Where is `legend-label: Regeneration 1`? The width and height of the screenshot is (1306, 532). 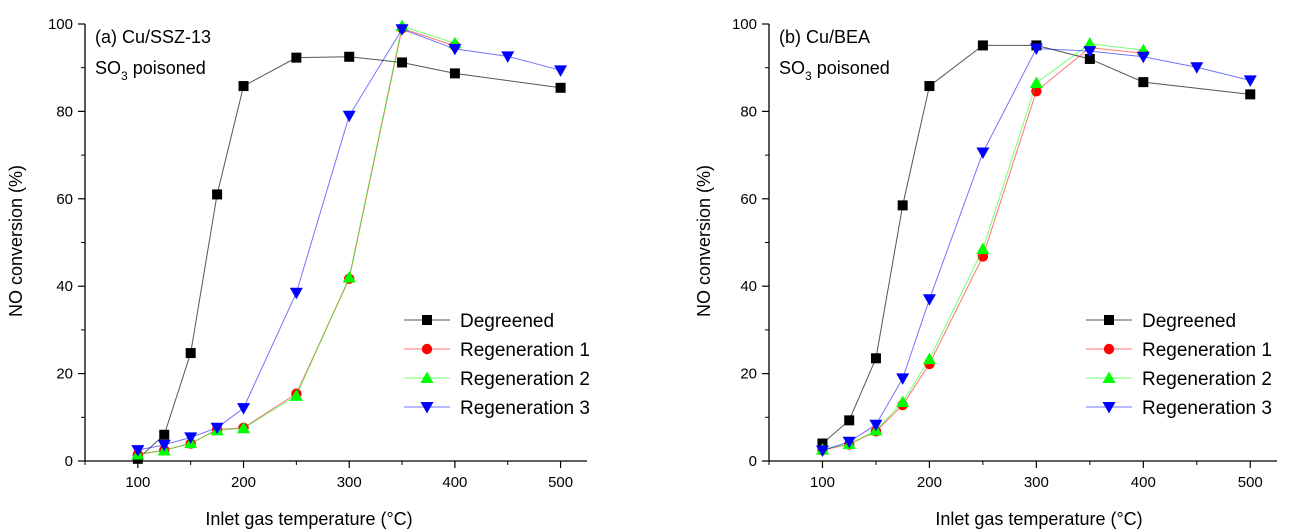
legend-label: Regeneration 1 is located at coordinates (525, 350).